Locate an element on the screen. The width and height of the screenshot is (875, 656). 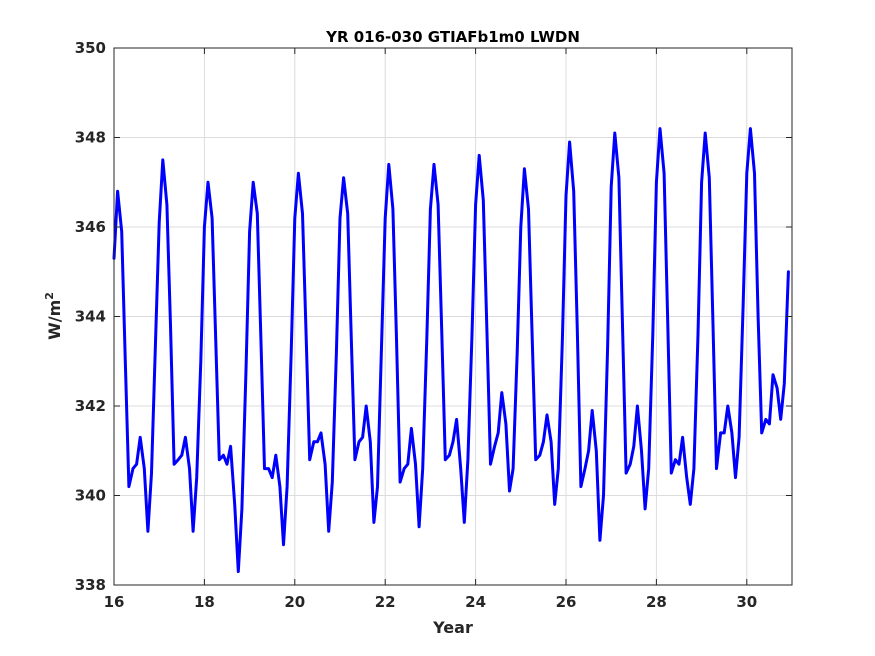
y-tick-labels: 338 340 342 344 346 348 350 is located at coordinates (90, 316).